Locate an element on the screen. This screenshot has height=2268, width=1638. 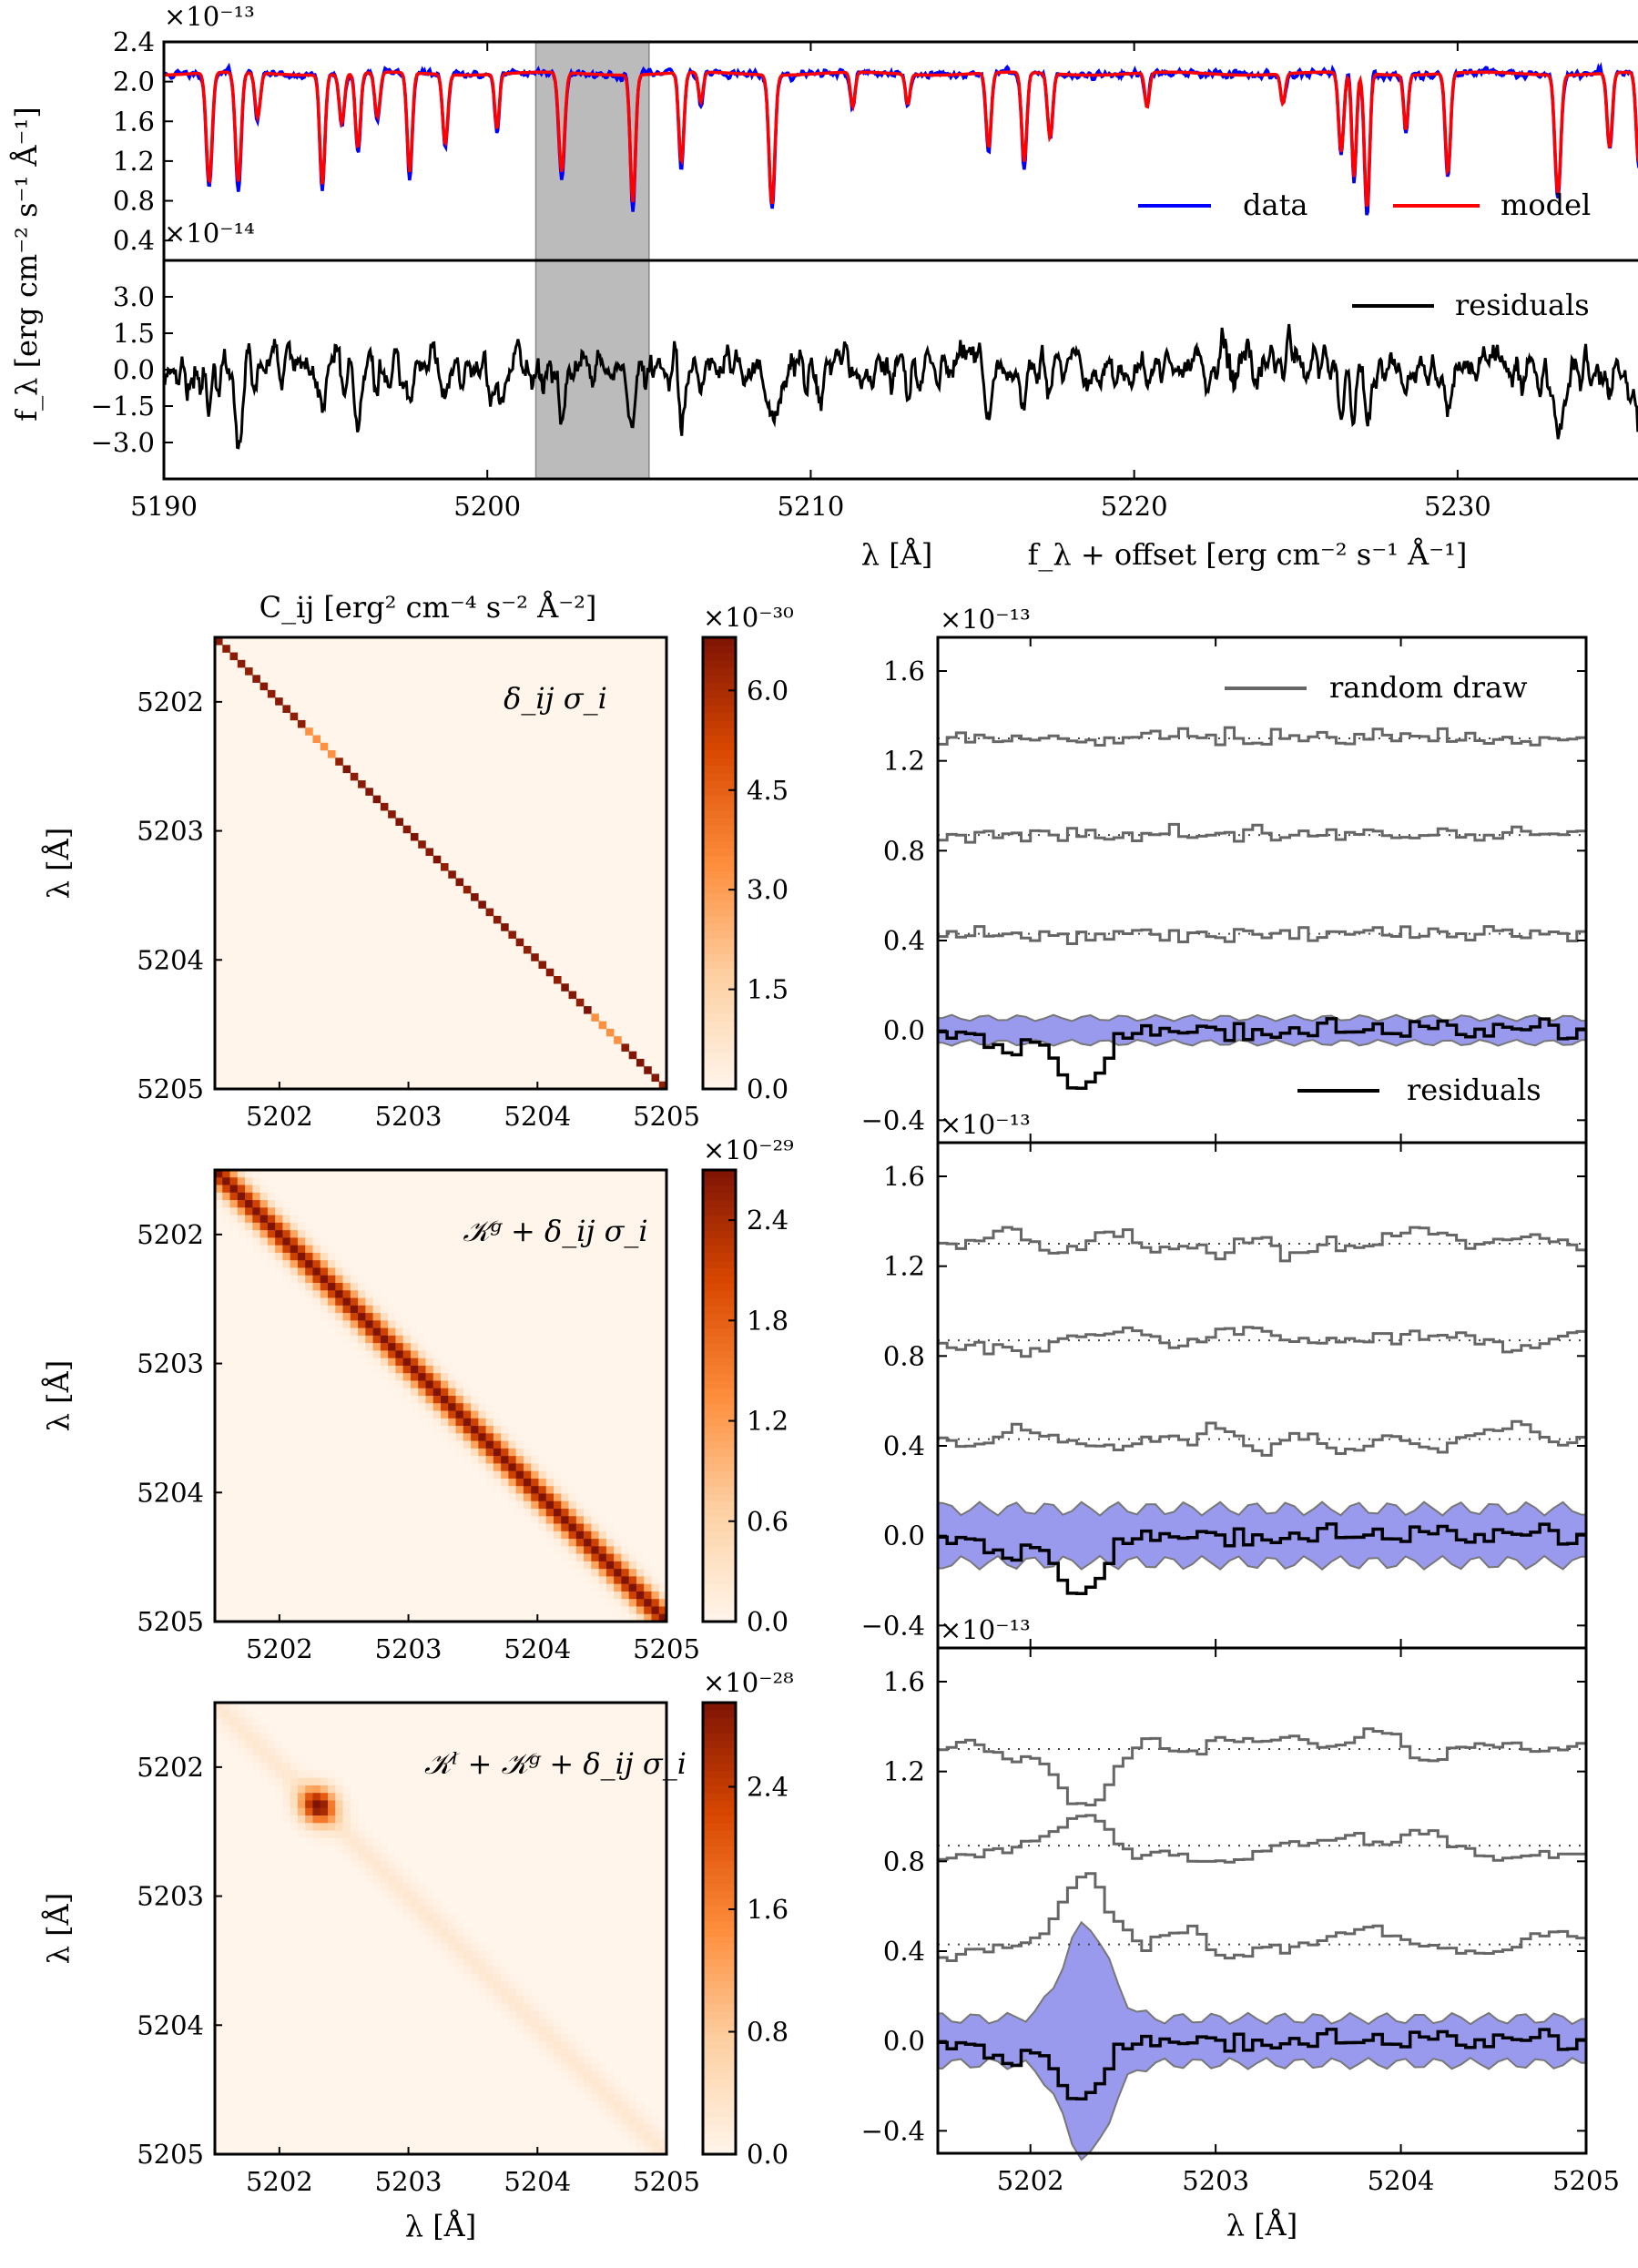
colorbar-tick-label: 0.0 is located at coordinates (768, 1088).